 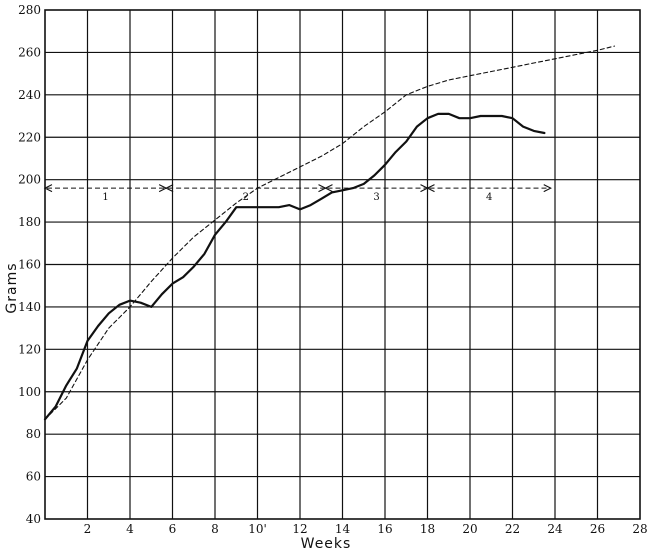 What do you see at coordinates (376, 197) in the screenshot?
I see `phase-label: 3` at bounding box center [376, 197].